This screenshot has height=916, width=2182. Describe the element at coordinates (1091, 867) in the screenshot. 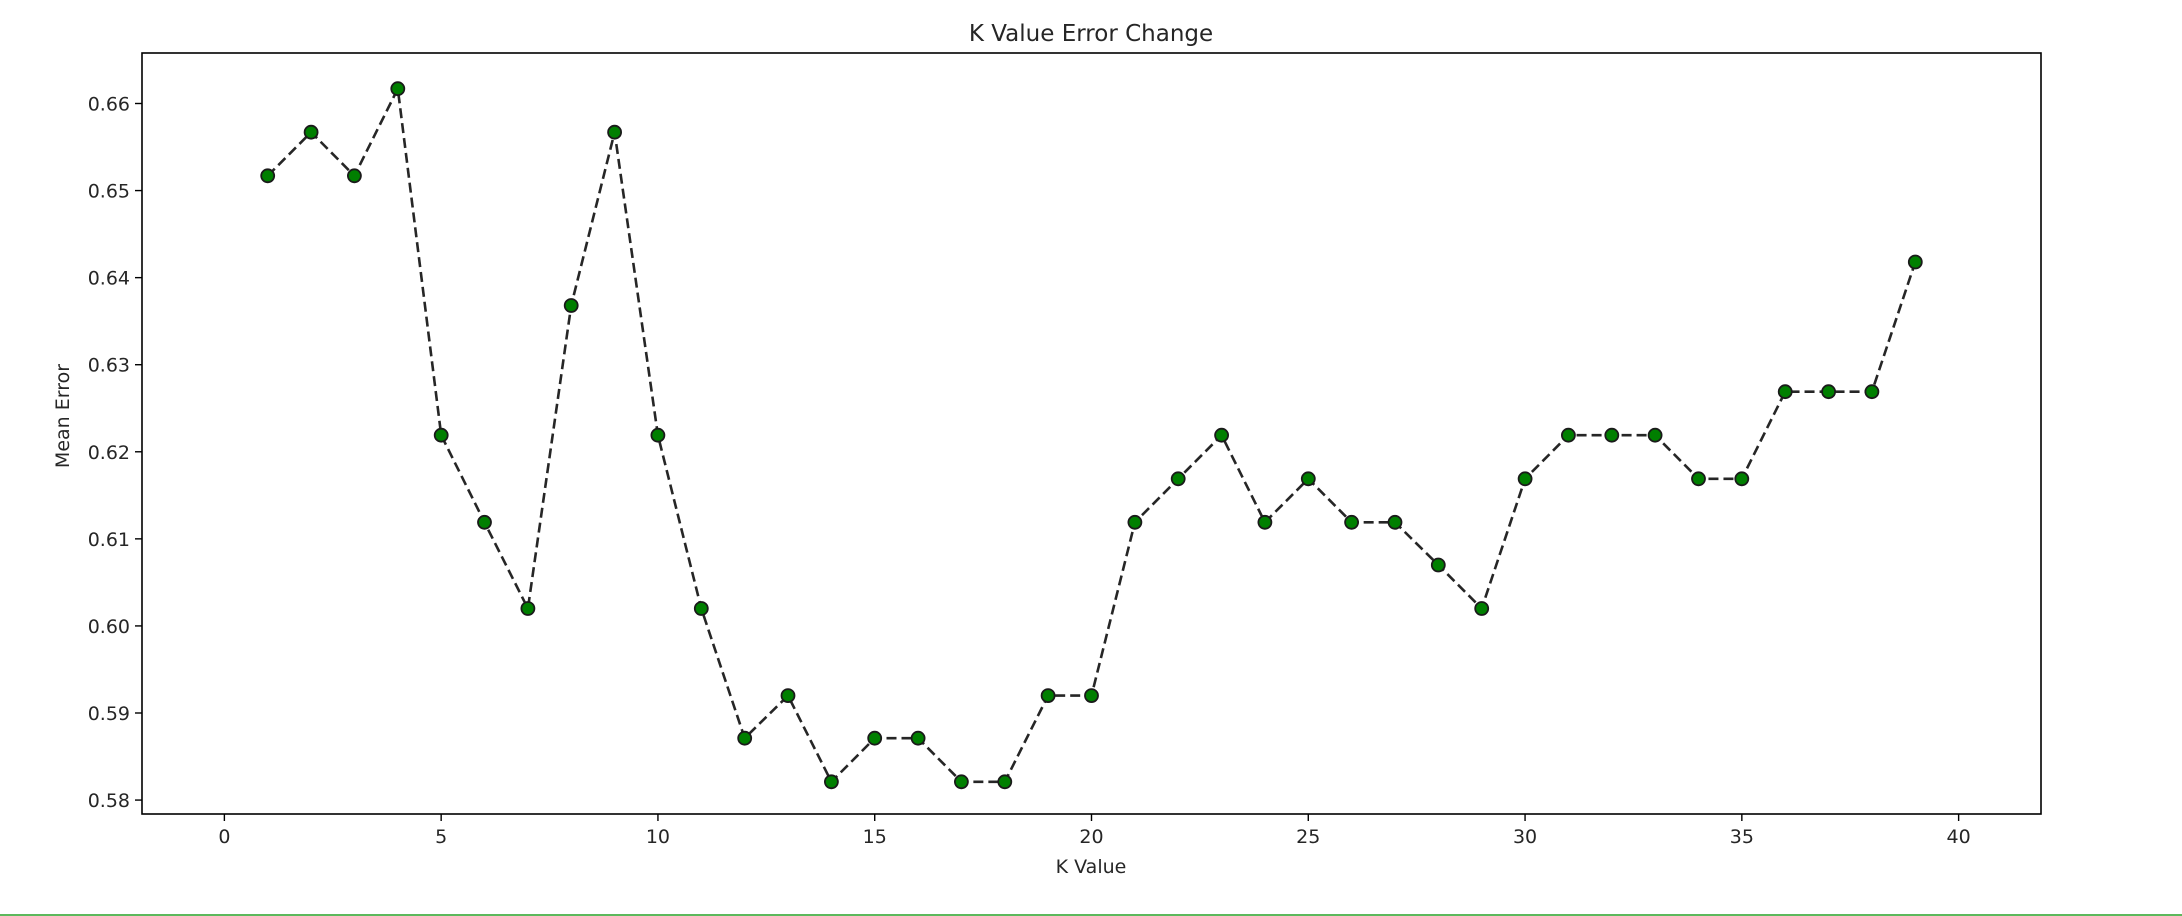

I see `x-axis-title: K Value` at that location.